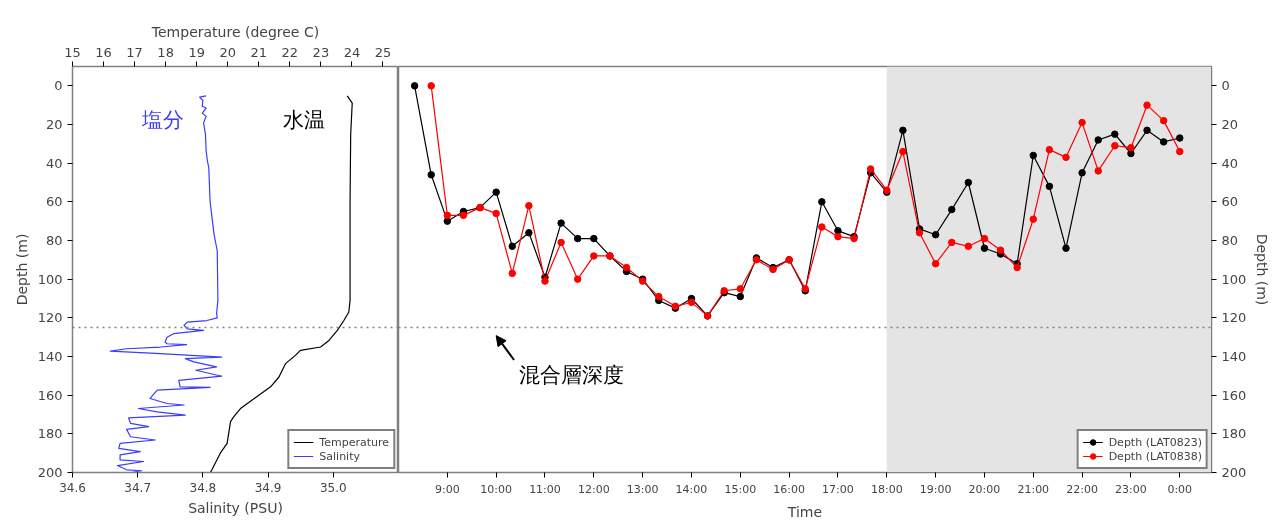 The image size is (1273, 523). What do you see at coordinates (196, 52) in the screenshot?
I see `x2-tick-label: 19` at bounding box center [196, 52].